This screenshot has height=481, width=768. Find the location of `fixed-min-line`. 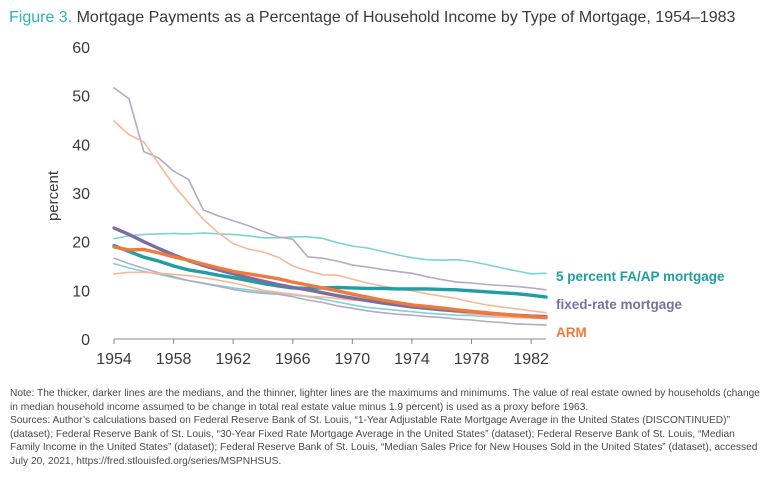

fixed-min-line is located at coordinates (330, 291).